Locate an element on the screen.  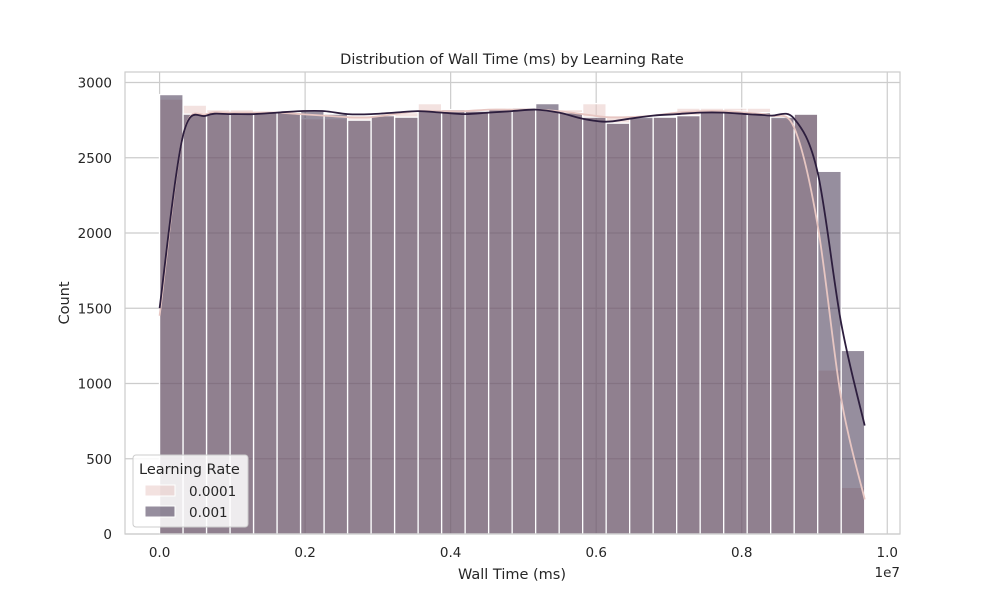
legend-label-0001: 0.0001 is located at coordinates (212, 492).